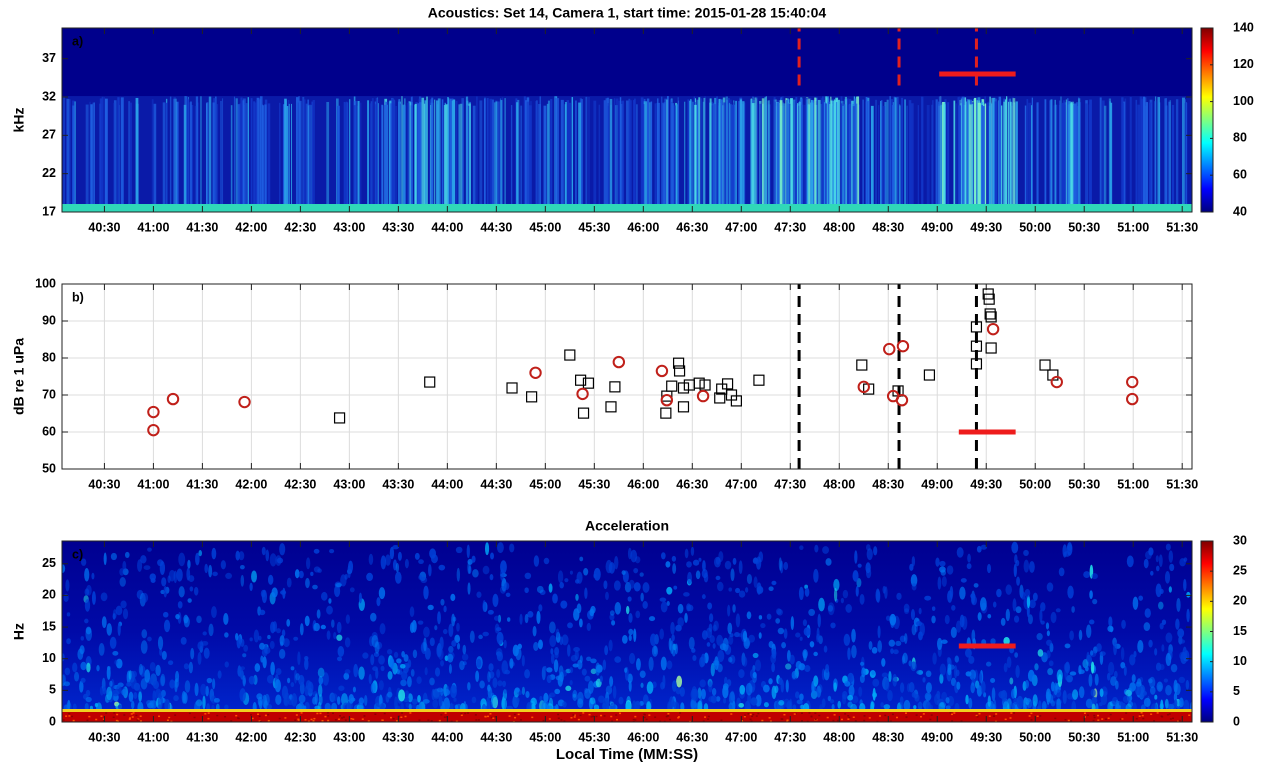 The height and width of the screenshot is (765, 1265). Describe the element at coordinates (1182, 737) in the screenshot. I see `x-tick-label: 51:30` at that location.